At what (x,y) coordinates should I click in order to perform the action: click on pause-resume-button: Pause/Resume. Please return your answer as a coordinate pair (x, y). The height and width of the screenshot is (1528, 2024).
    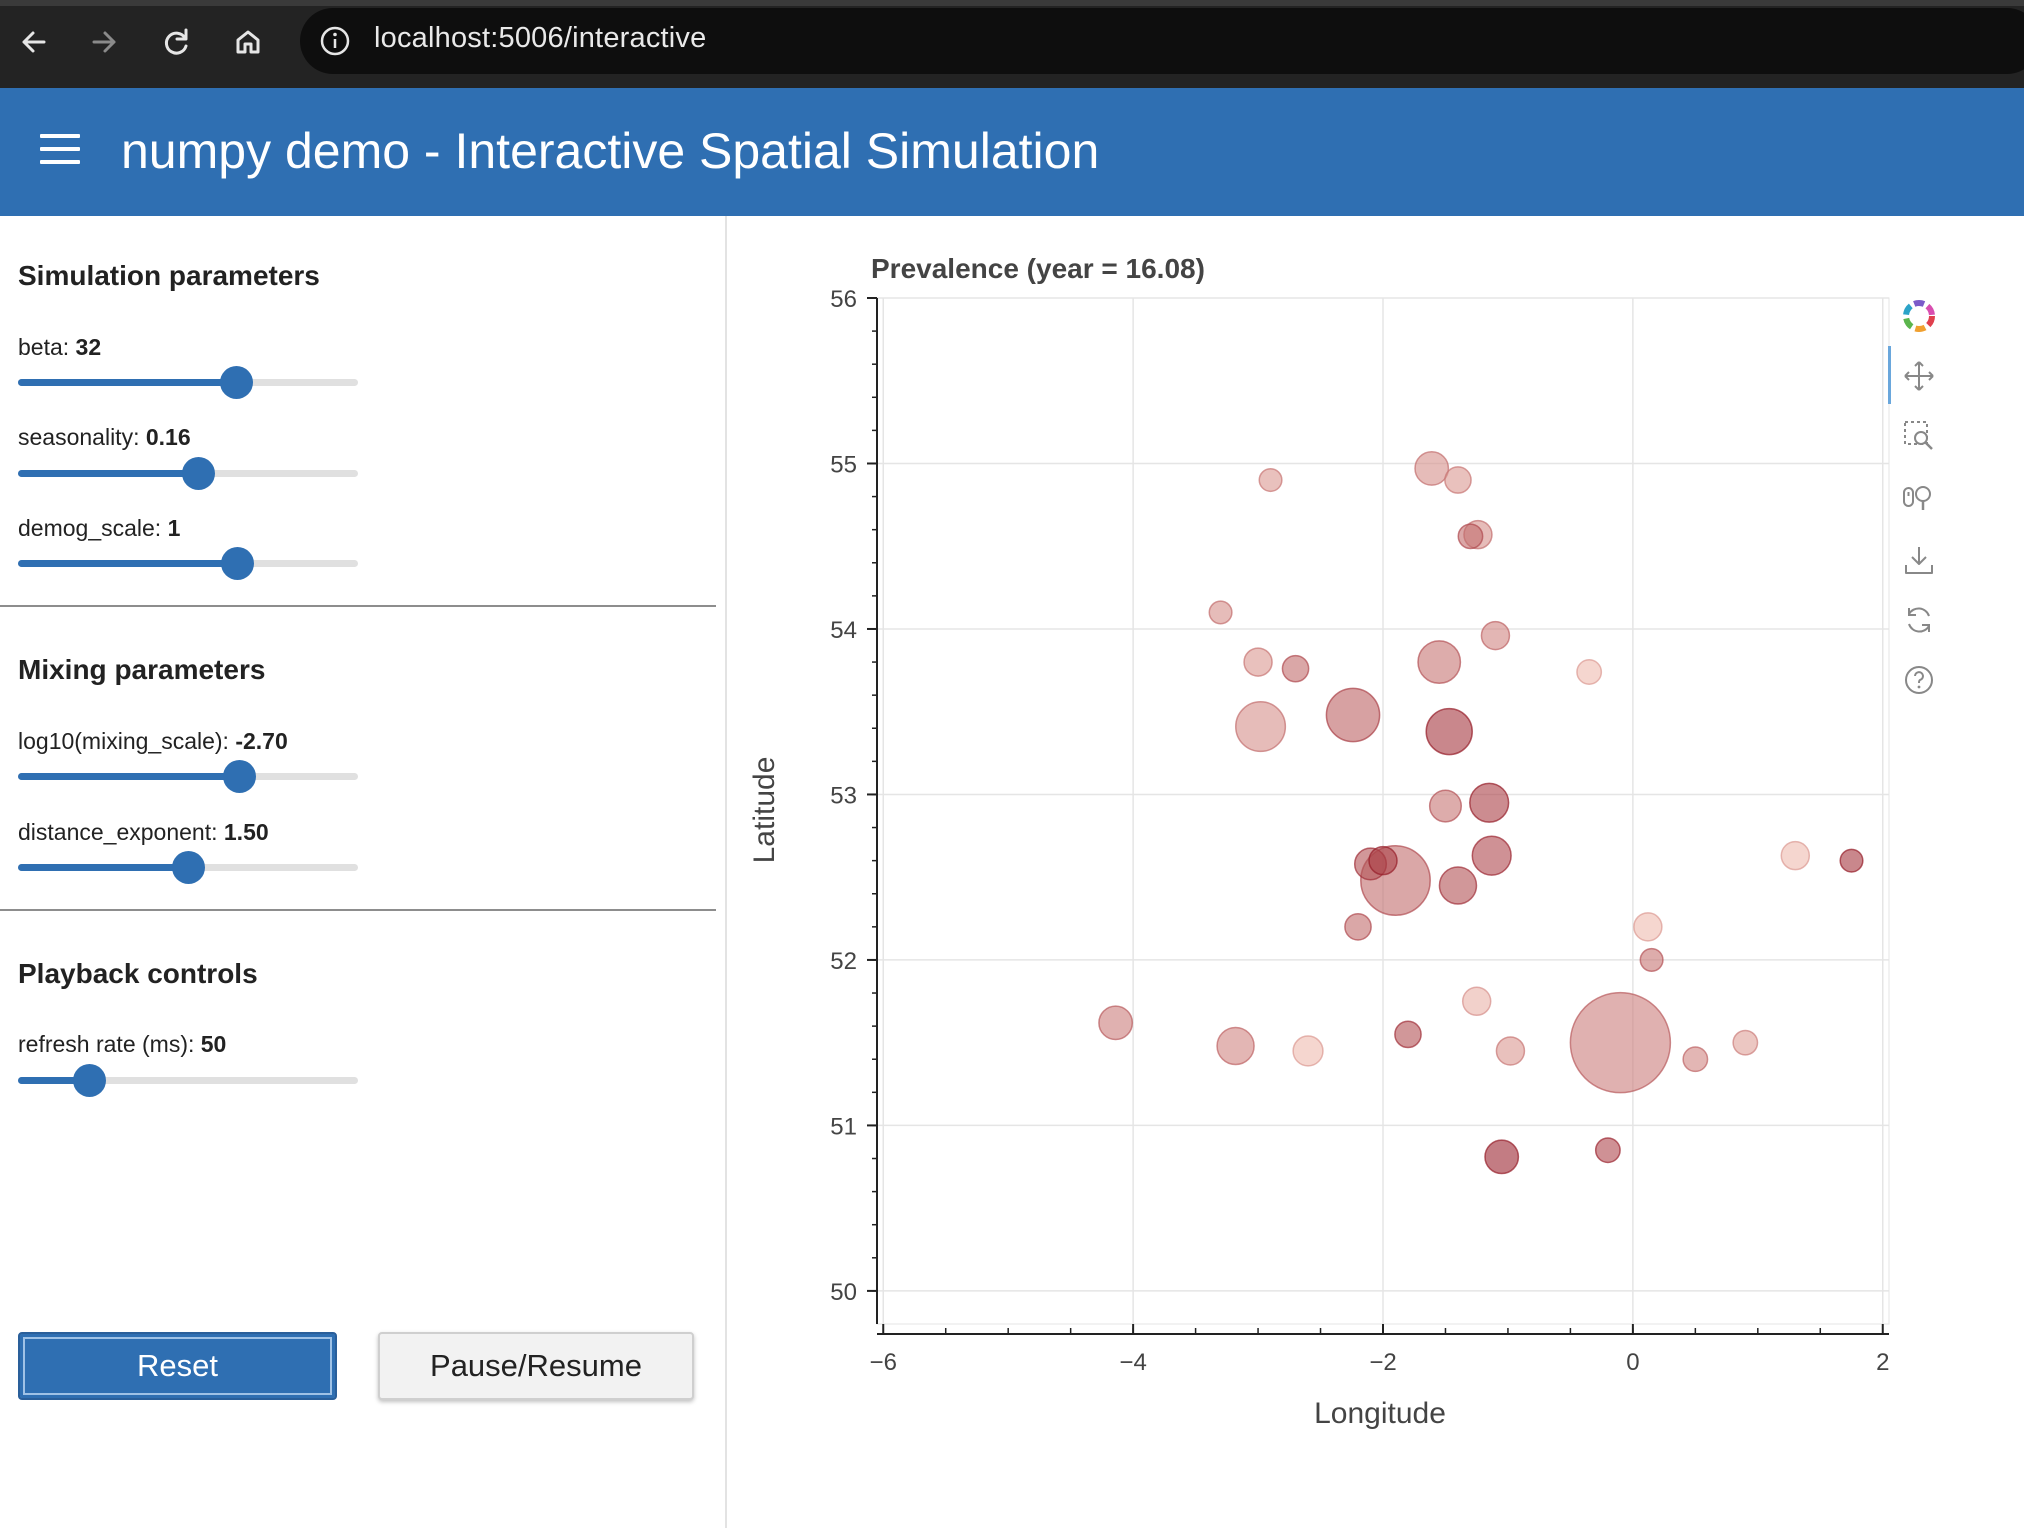
    Looking at the image, I should click on (536, 1366).